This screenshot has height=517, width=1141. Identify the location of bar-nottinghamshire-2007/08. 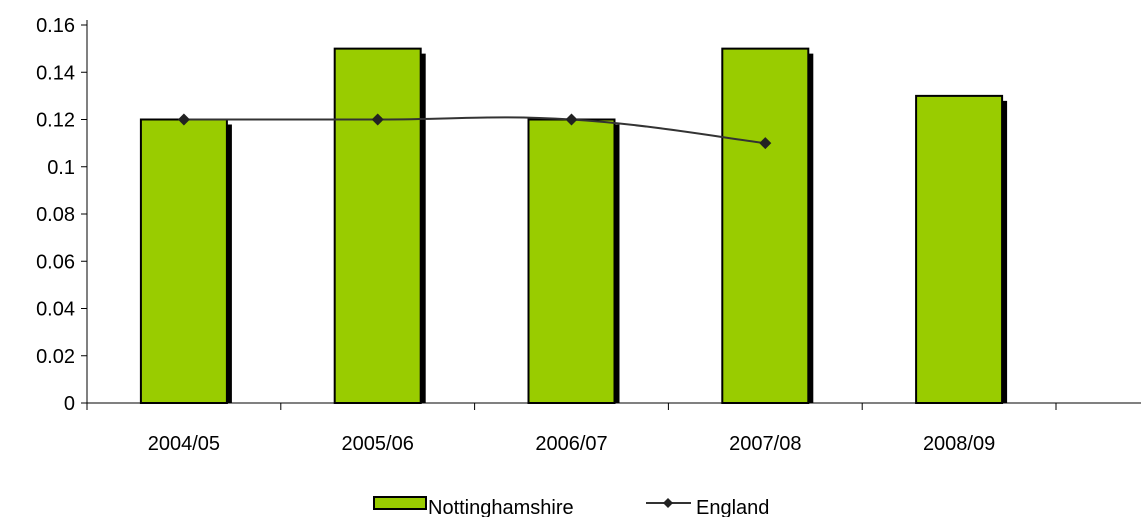
(765, 225).